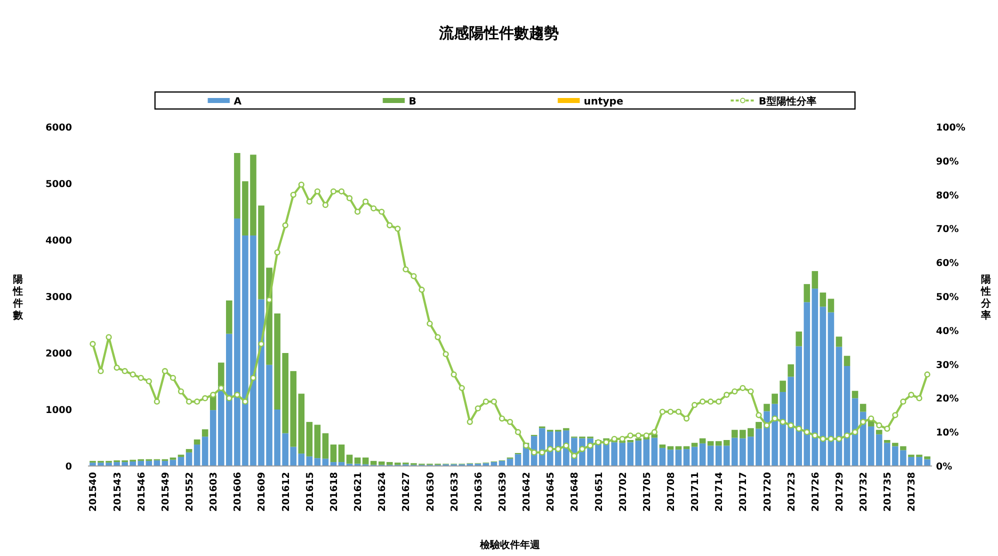 This screenshot has width=998, height=556. What do you see at coordinates (262, 492) in the screenshot?
I see `x-tick-label: 201609` at bounding box center [262, 492].